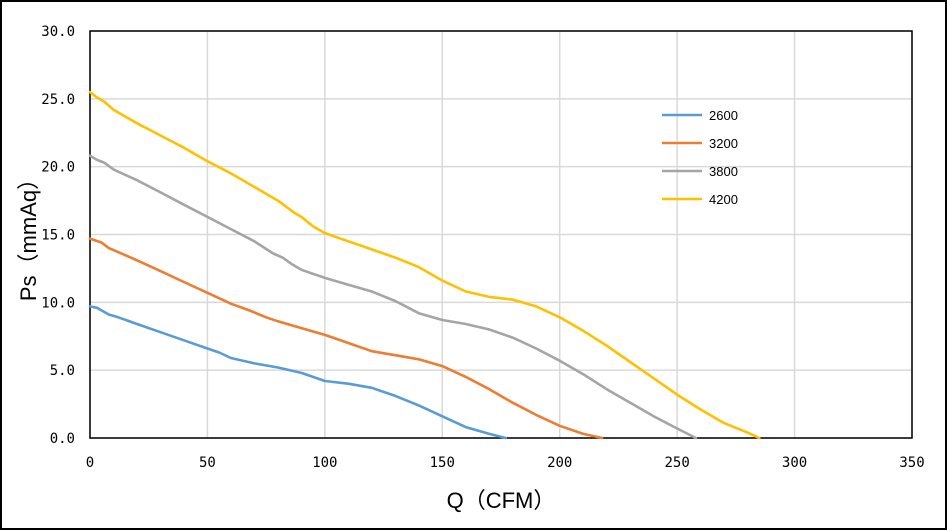 This screenshot has width=947, height=530. I want to click on legend-label: 3200, so click(723, 143).